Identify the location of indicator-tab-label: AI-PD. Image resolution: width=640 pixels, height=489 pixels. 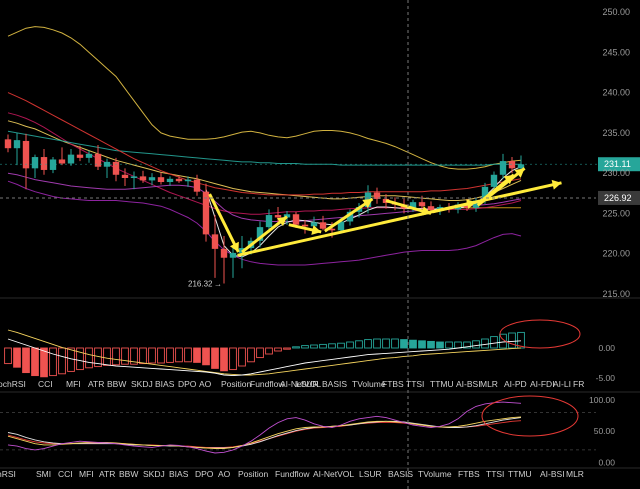
(515, 384).